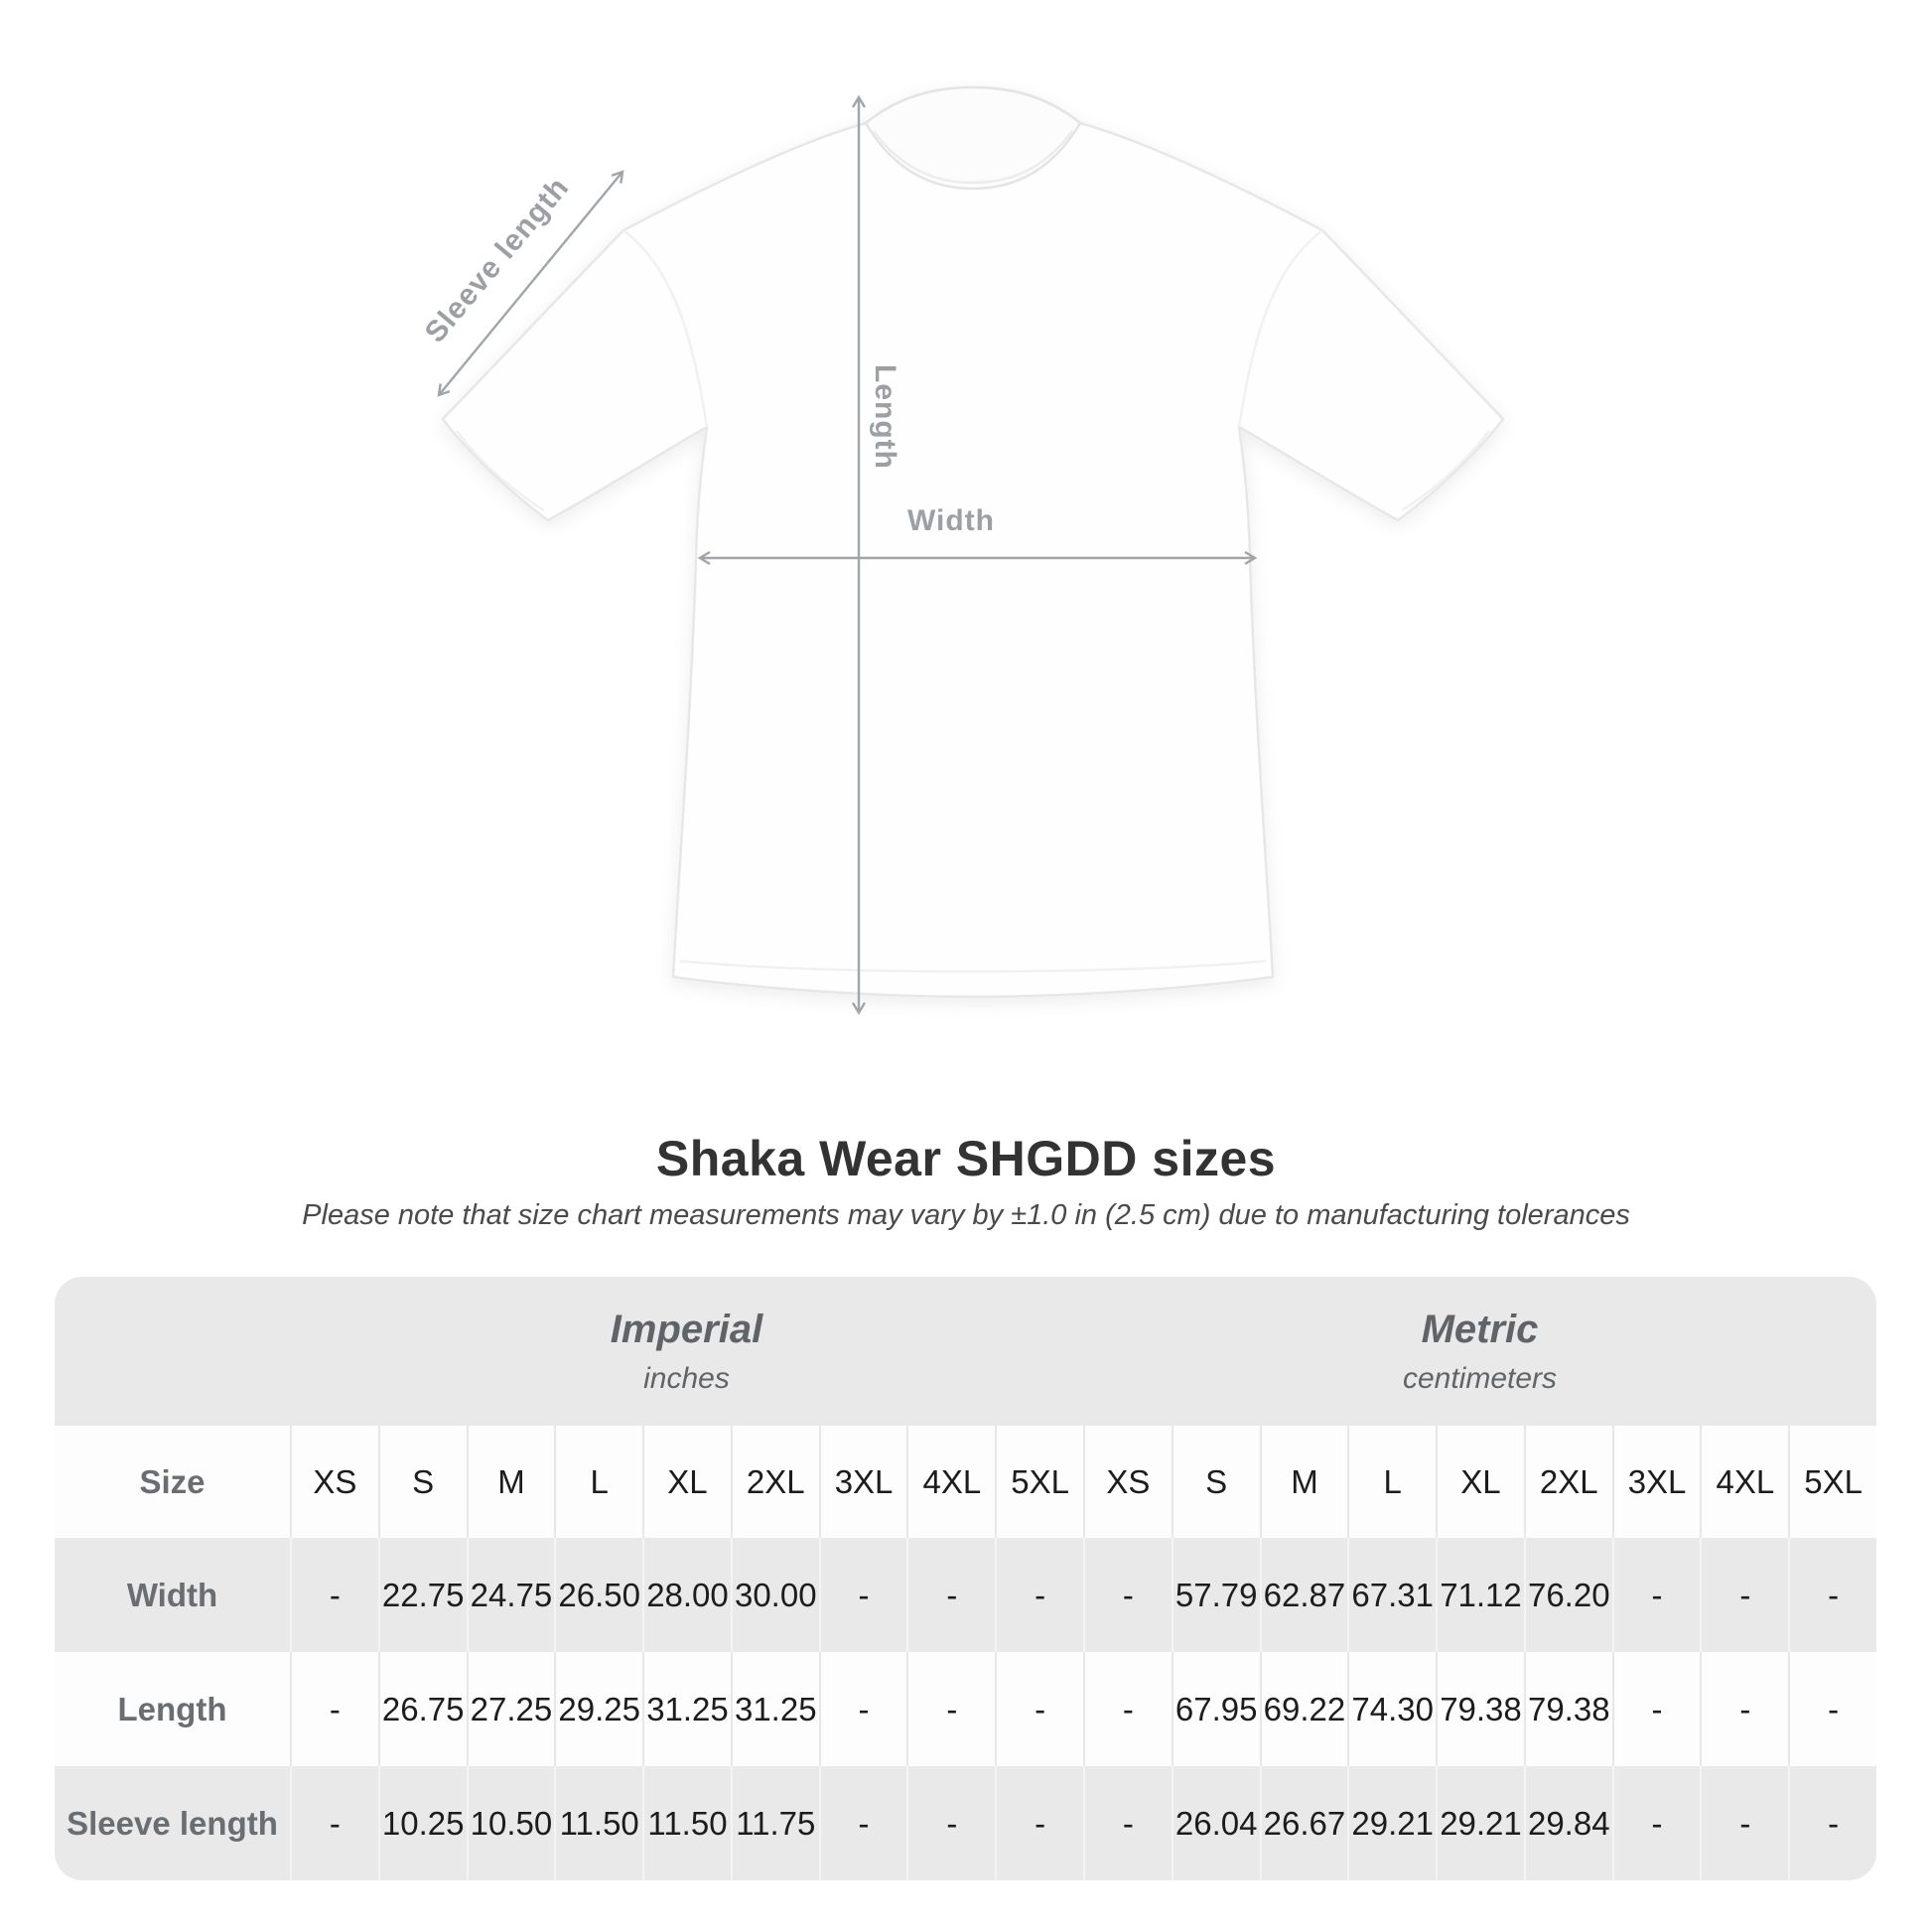 This screenshot has height=1932, width=1932. Describe the element at coordinates (598, 1709) in the screenshot. I see `value-cell-imperial: 29.25` at that location.